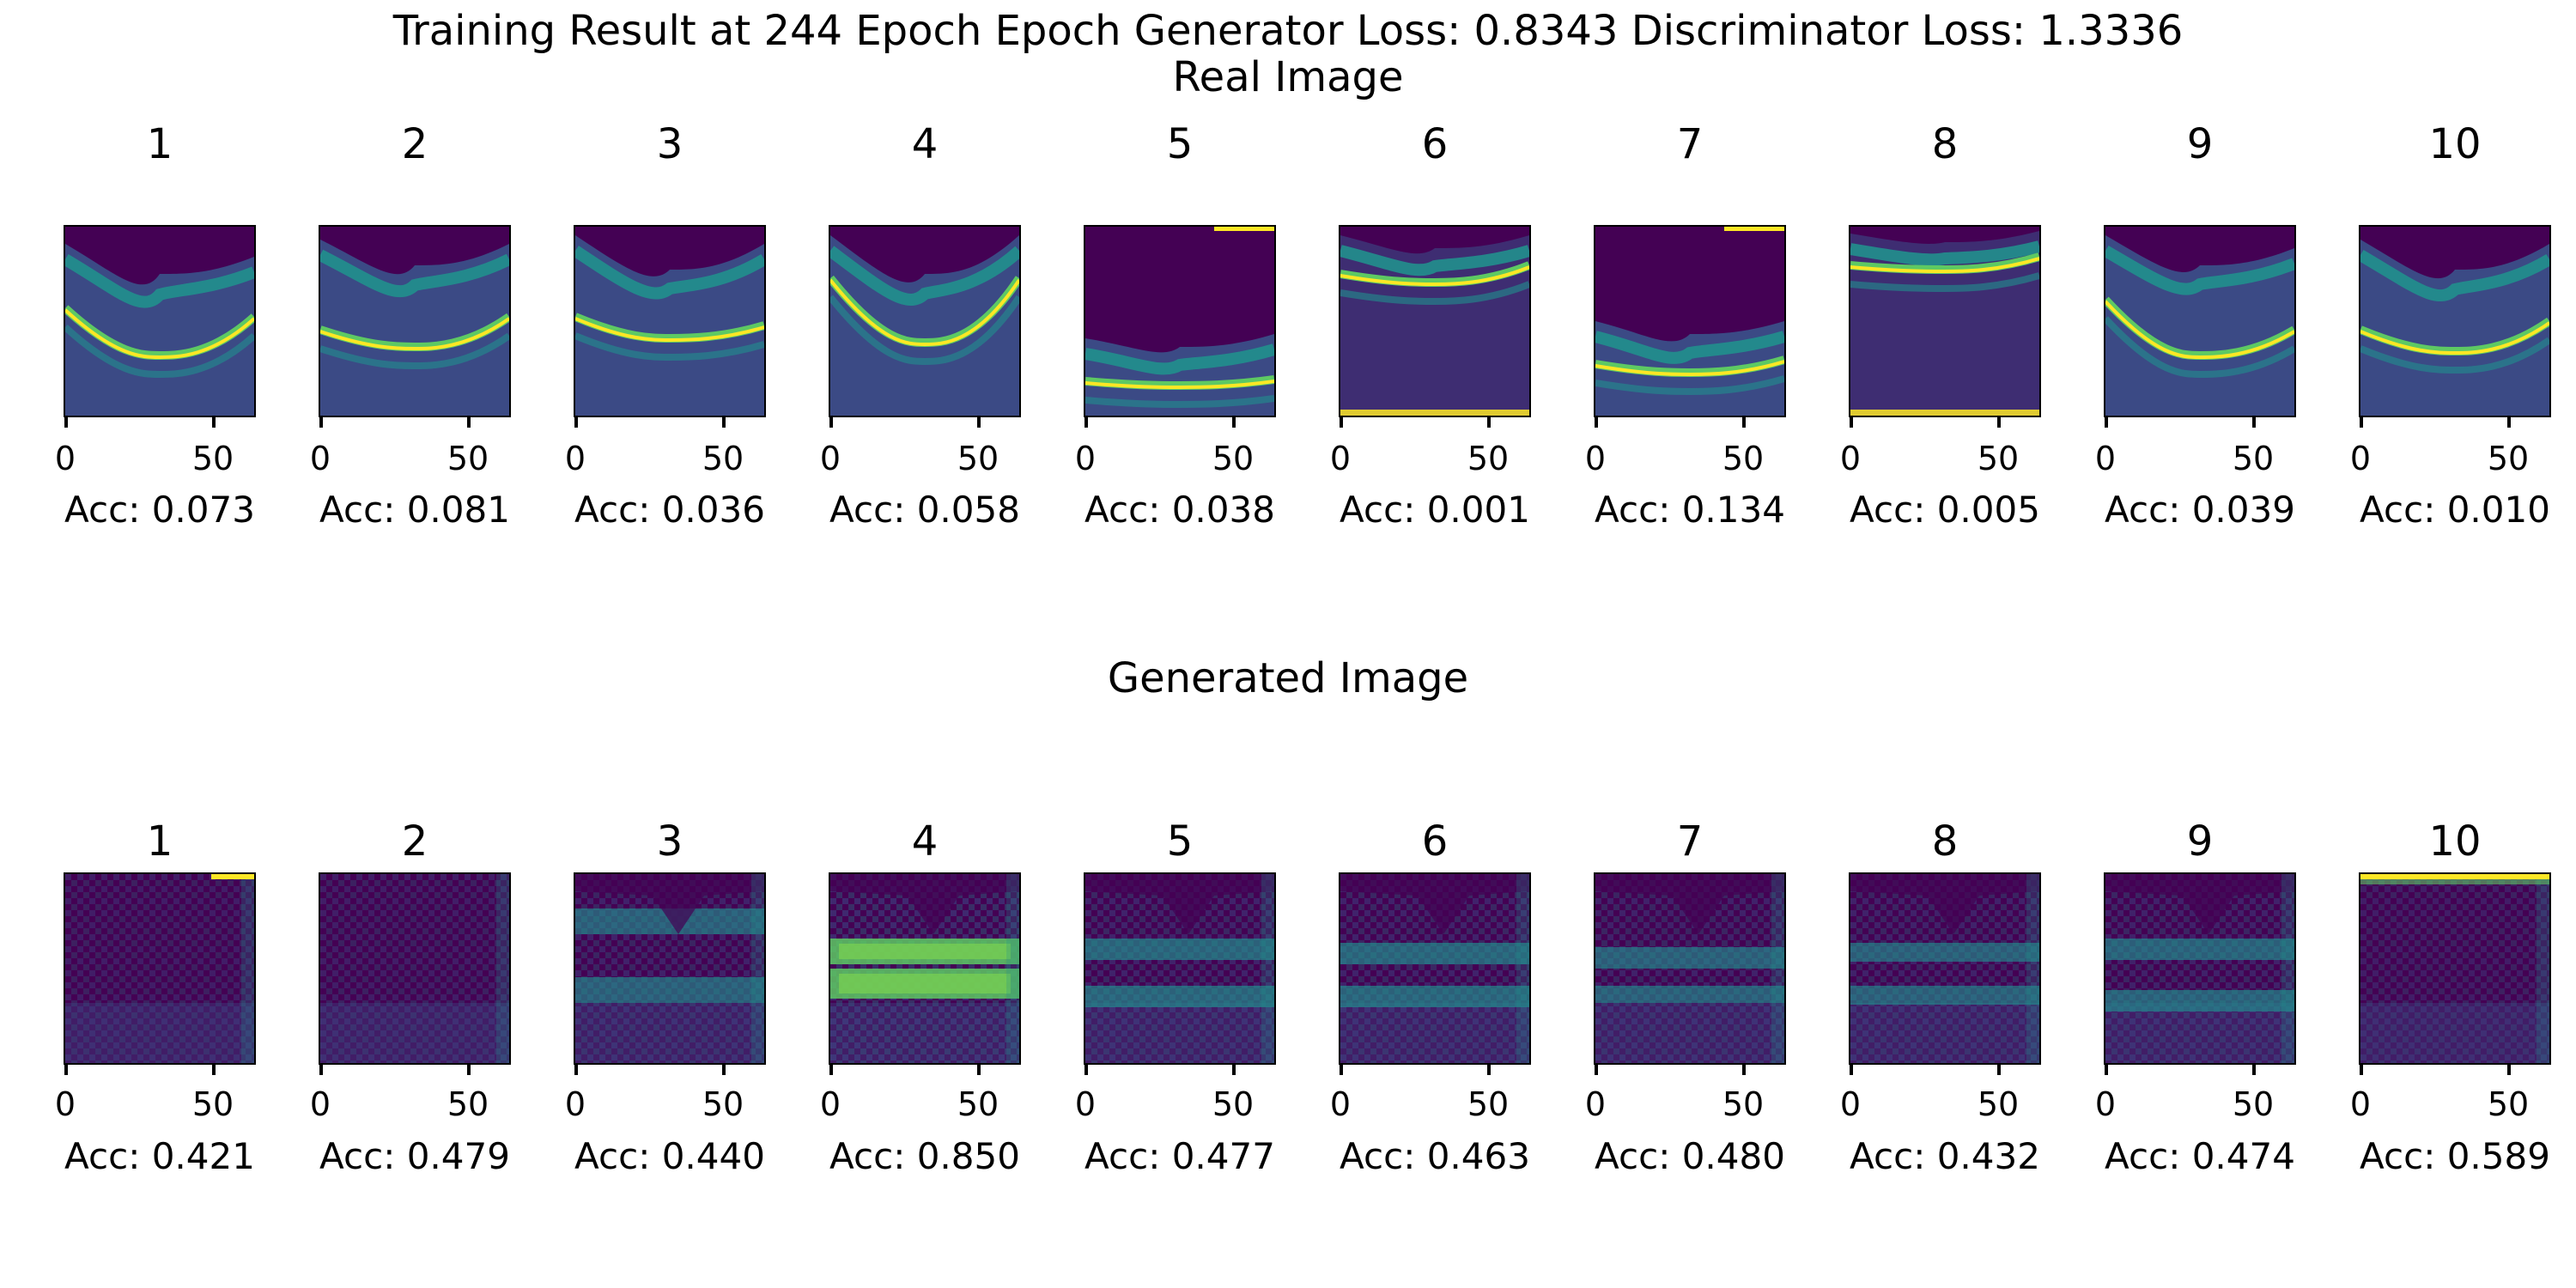 This screenshot has height=1288, width=2576. What do you see at coordinates (1288, 77) in the screenshot?
I see `section-title: Real Image` at bounding box center [1288, 77].